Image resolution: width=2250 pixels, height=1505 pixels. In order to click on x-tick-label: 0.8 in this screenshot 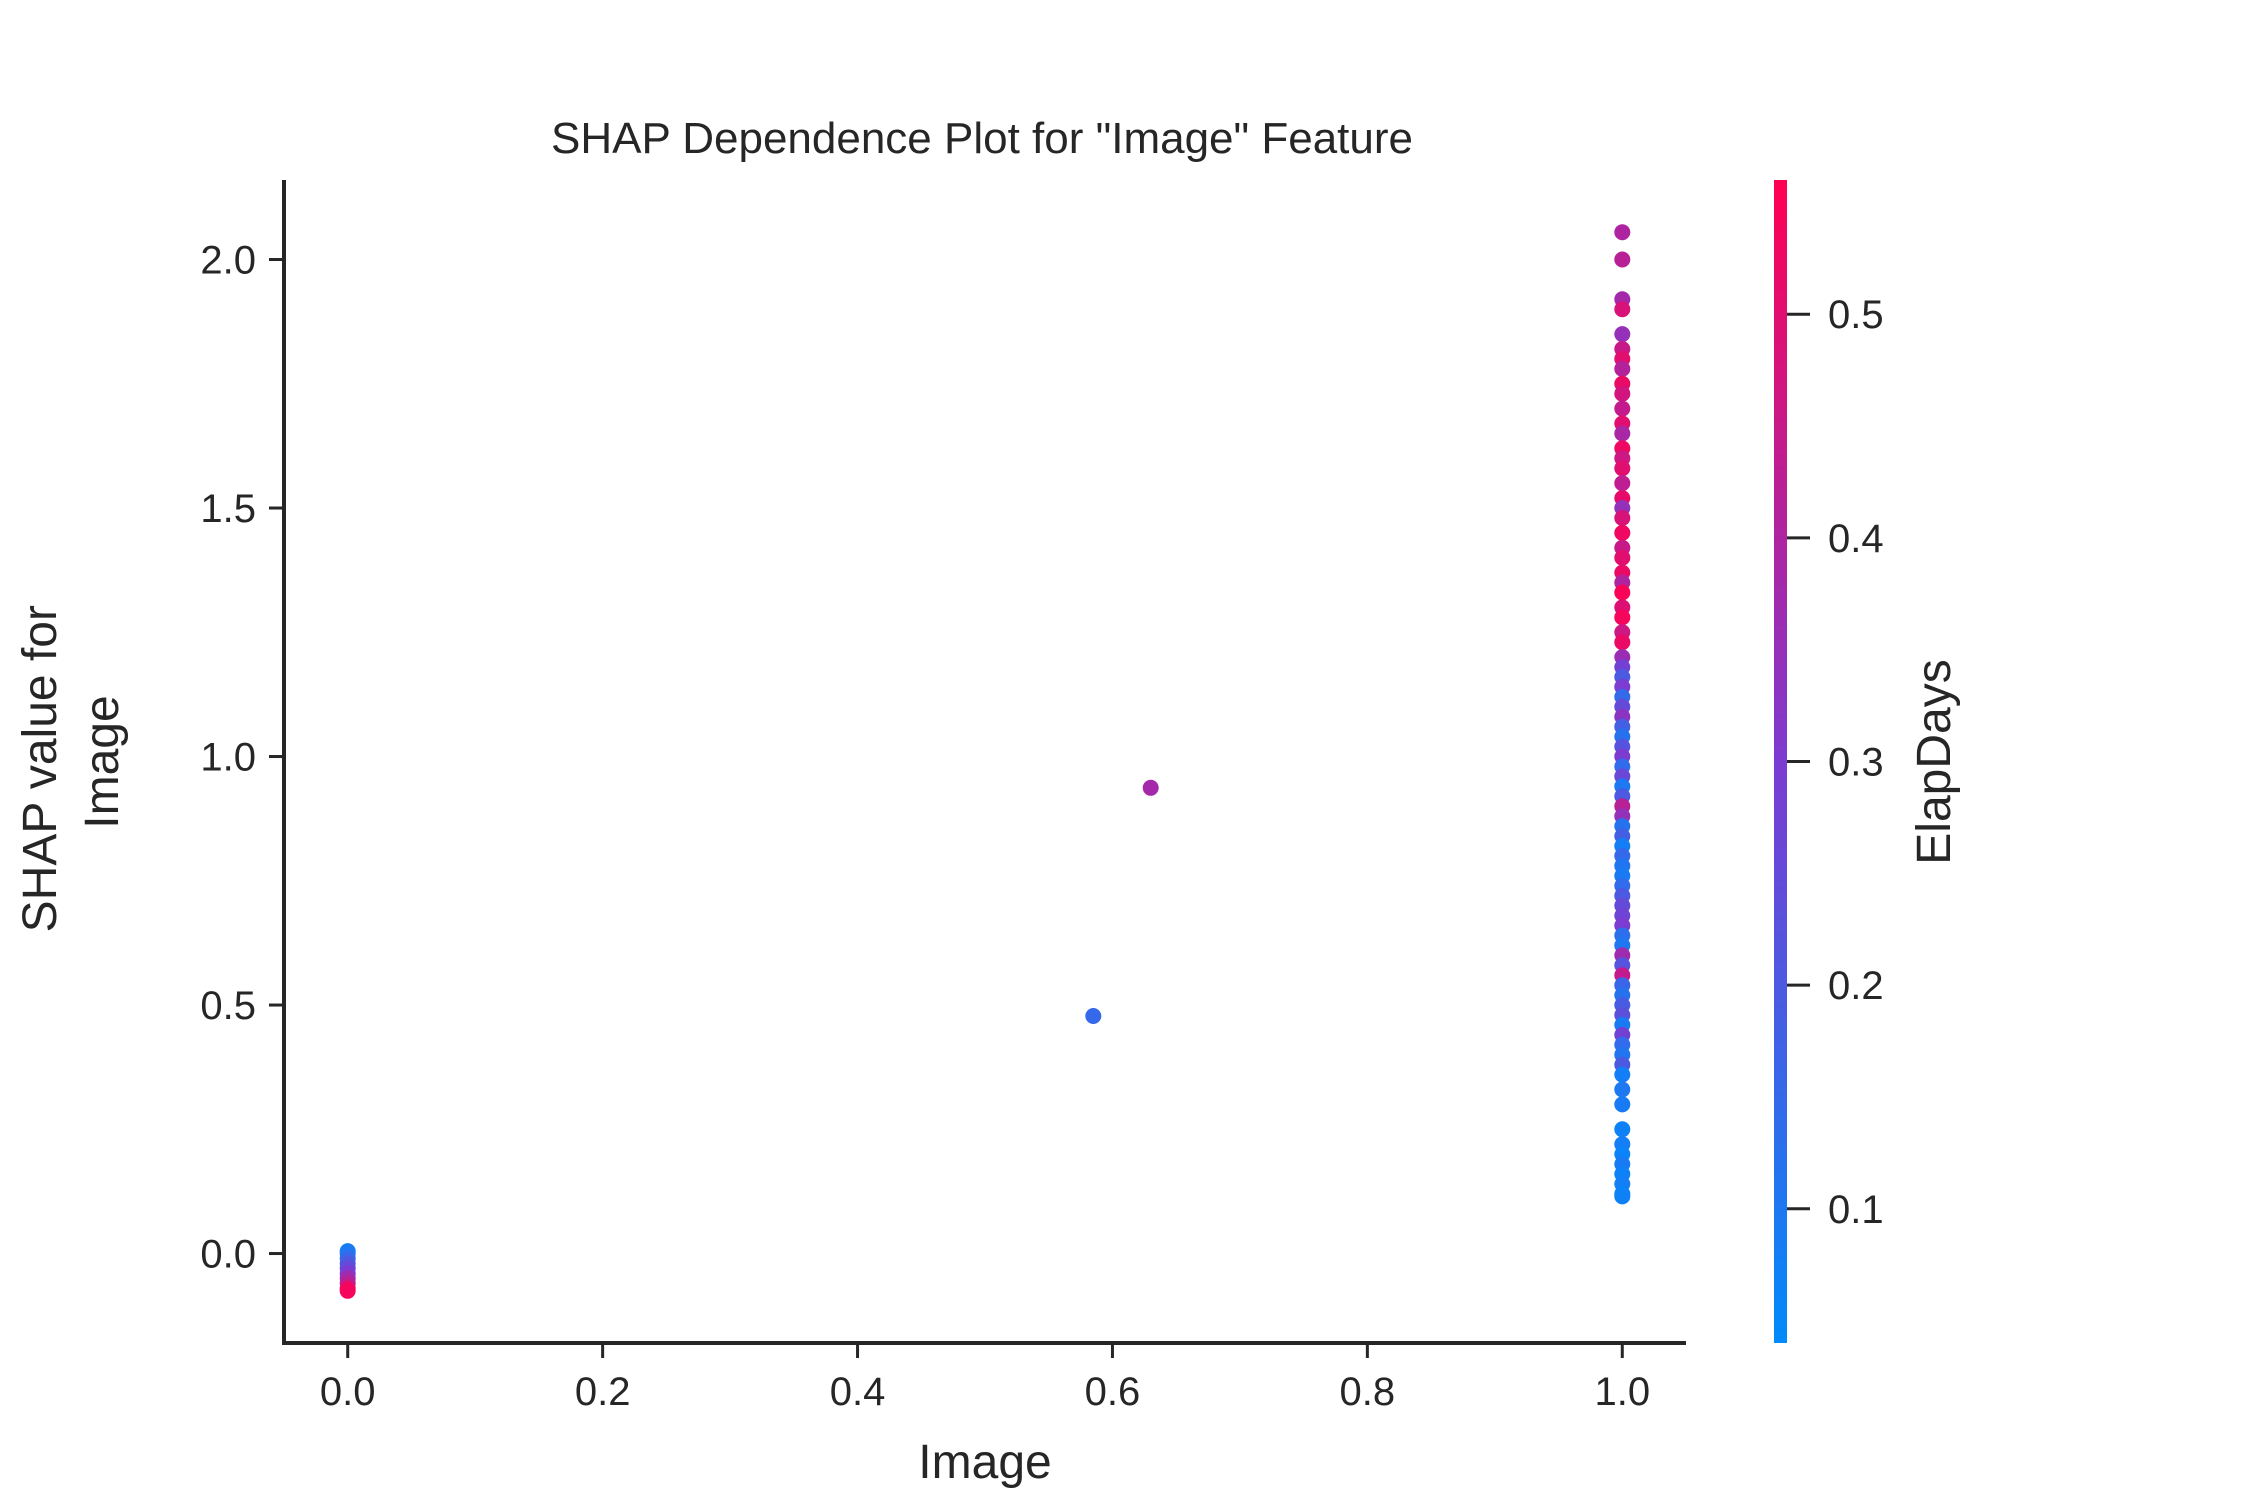, I will do `click(1368, 1392)`.